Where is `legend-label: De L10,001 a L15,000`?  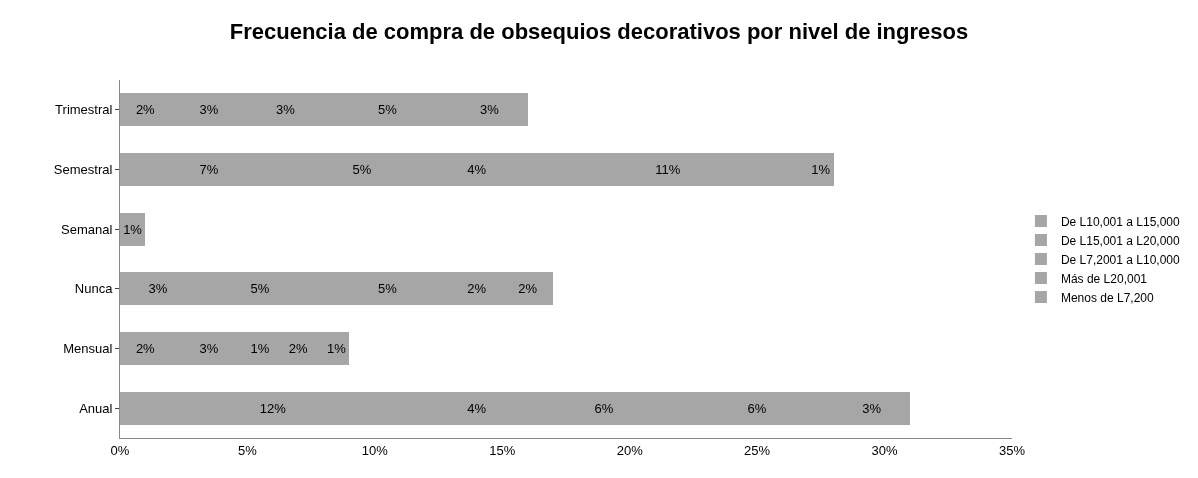 legend-label: De L10,001 a L15,000 is located at coordinates (1120, 221).